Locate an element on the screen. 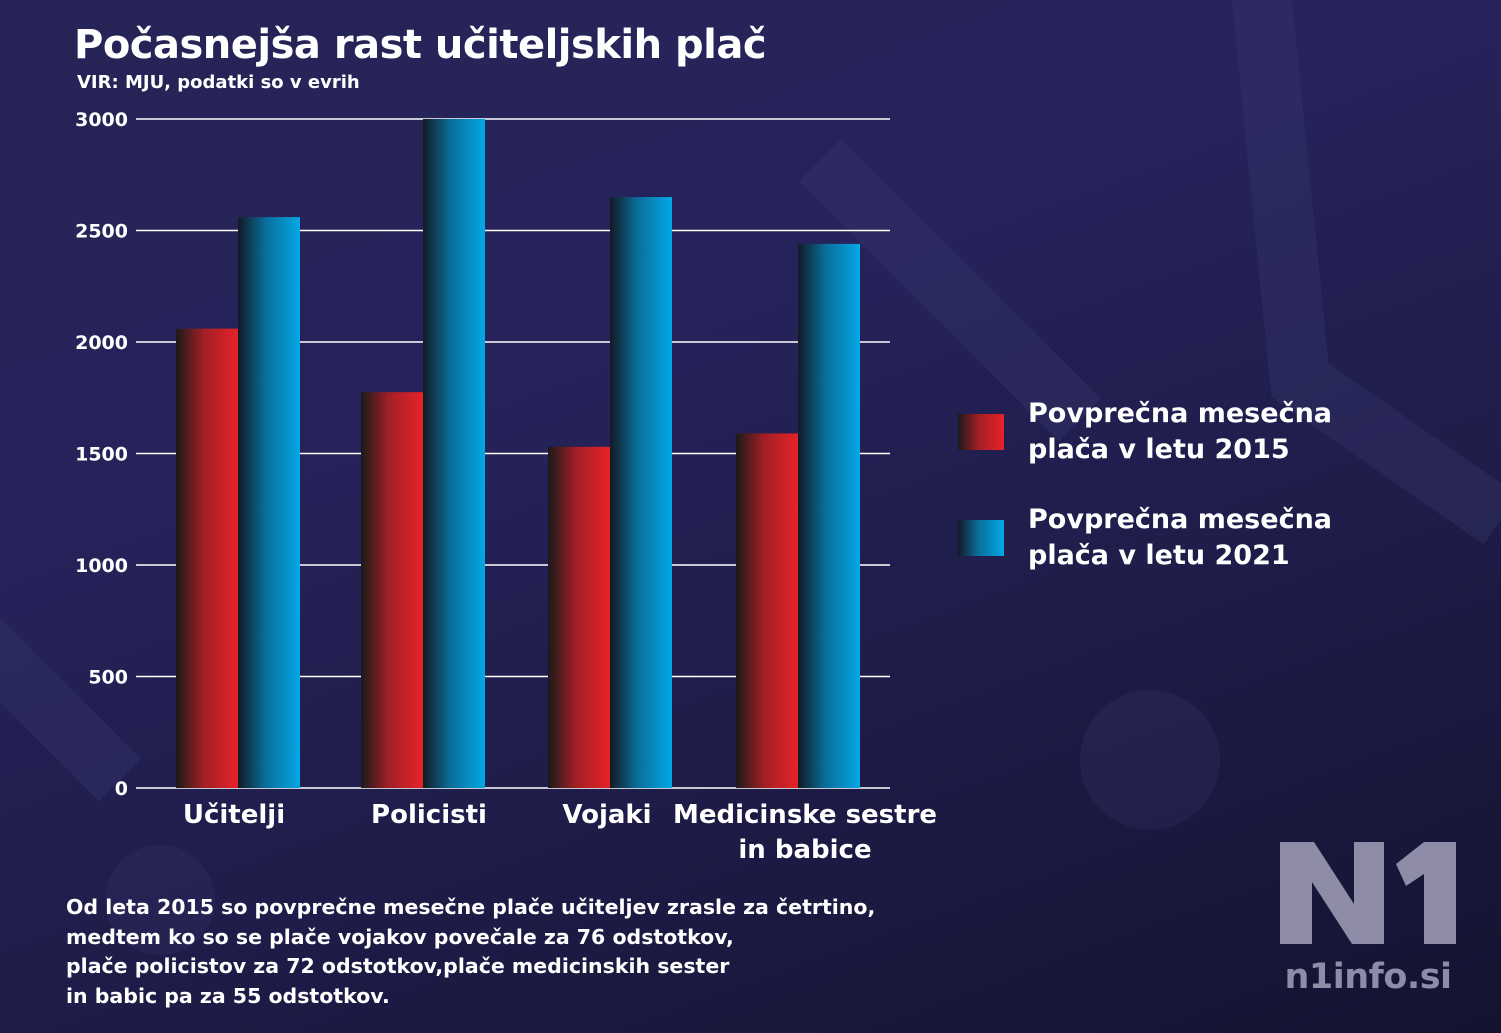 The image size is (1501, 1033). y-tick-label-2500: 2500 is located at coordinates (101, 232).